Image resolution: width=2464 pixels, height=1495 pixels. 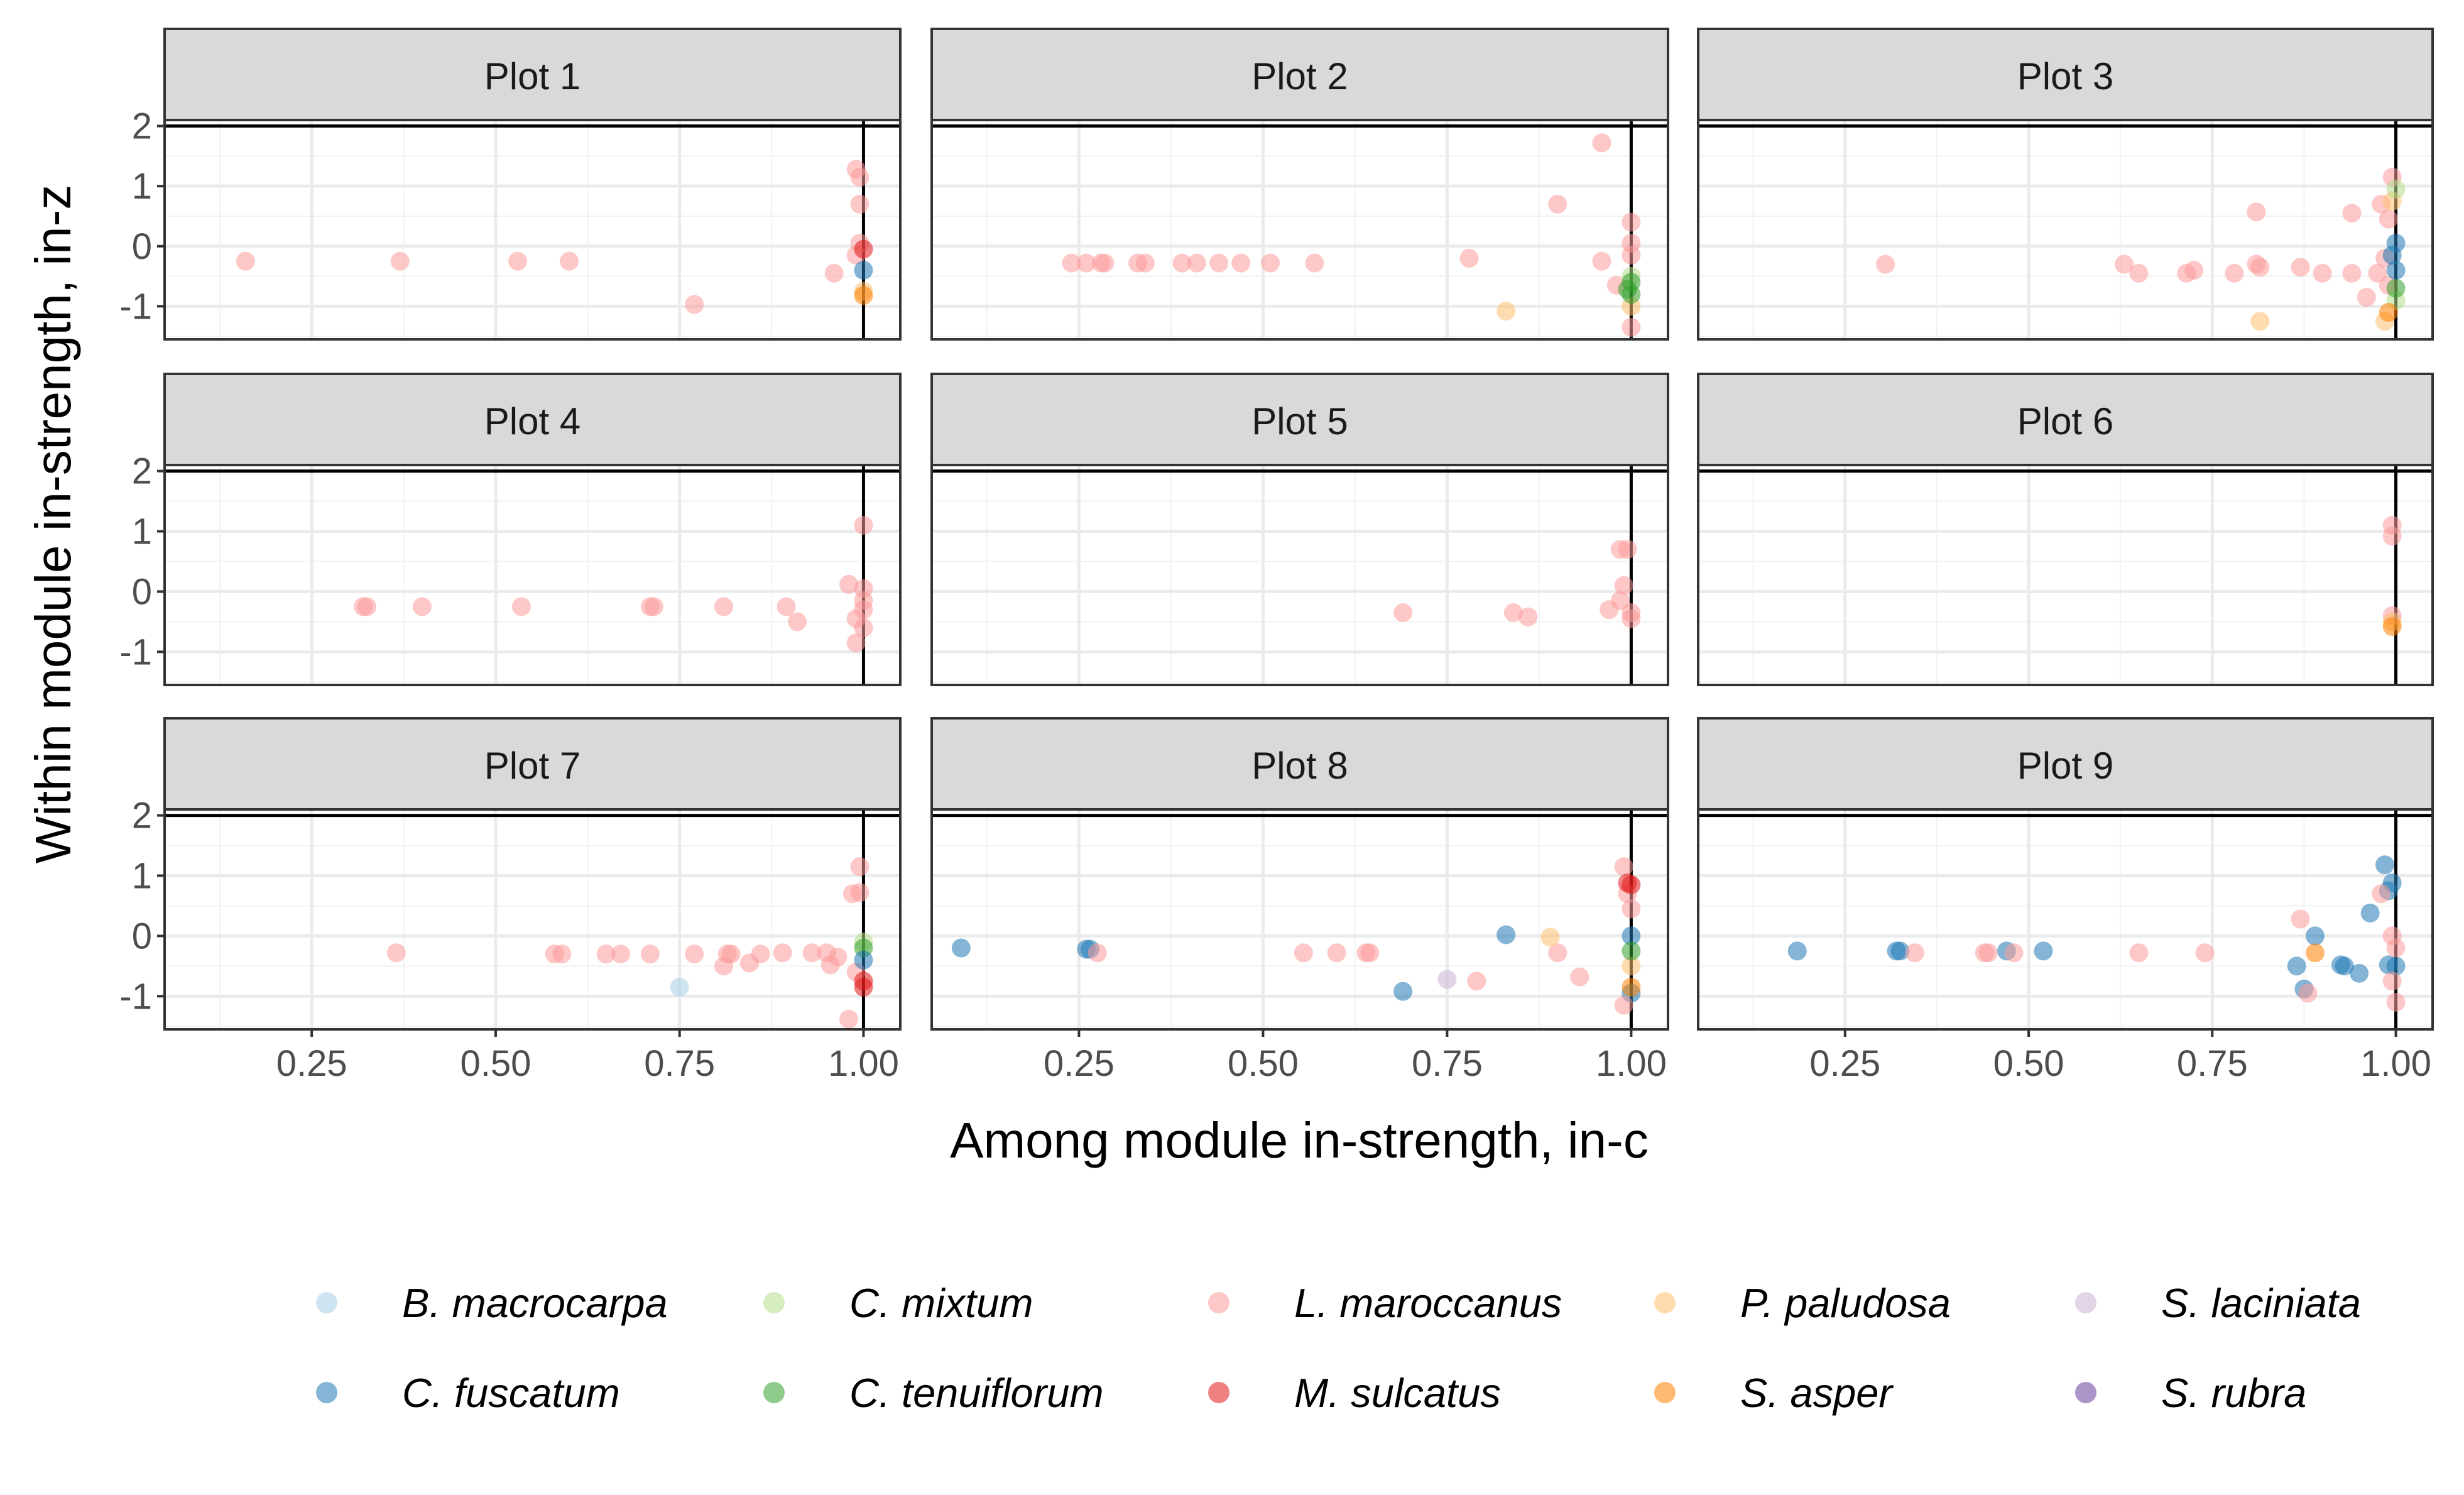 What do you see at coordinates (2065, 76) in the screenshot?
I see `facet-title: Plot 3` at bounding box center [2065, 76].